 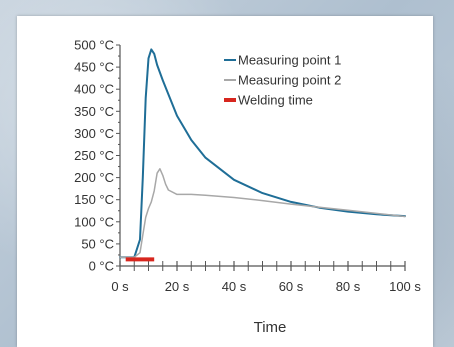 What do you see at coordinates (289, 80) in the screenshot?
I see `legend-label: Measuring point 2` at bounding box center [289, 80].